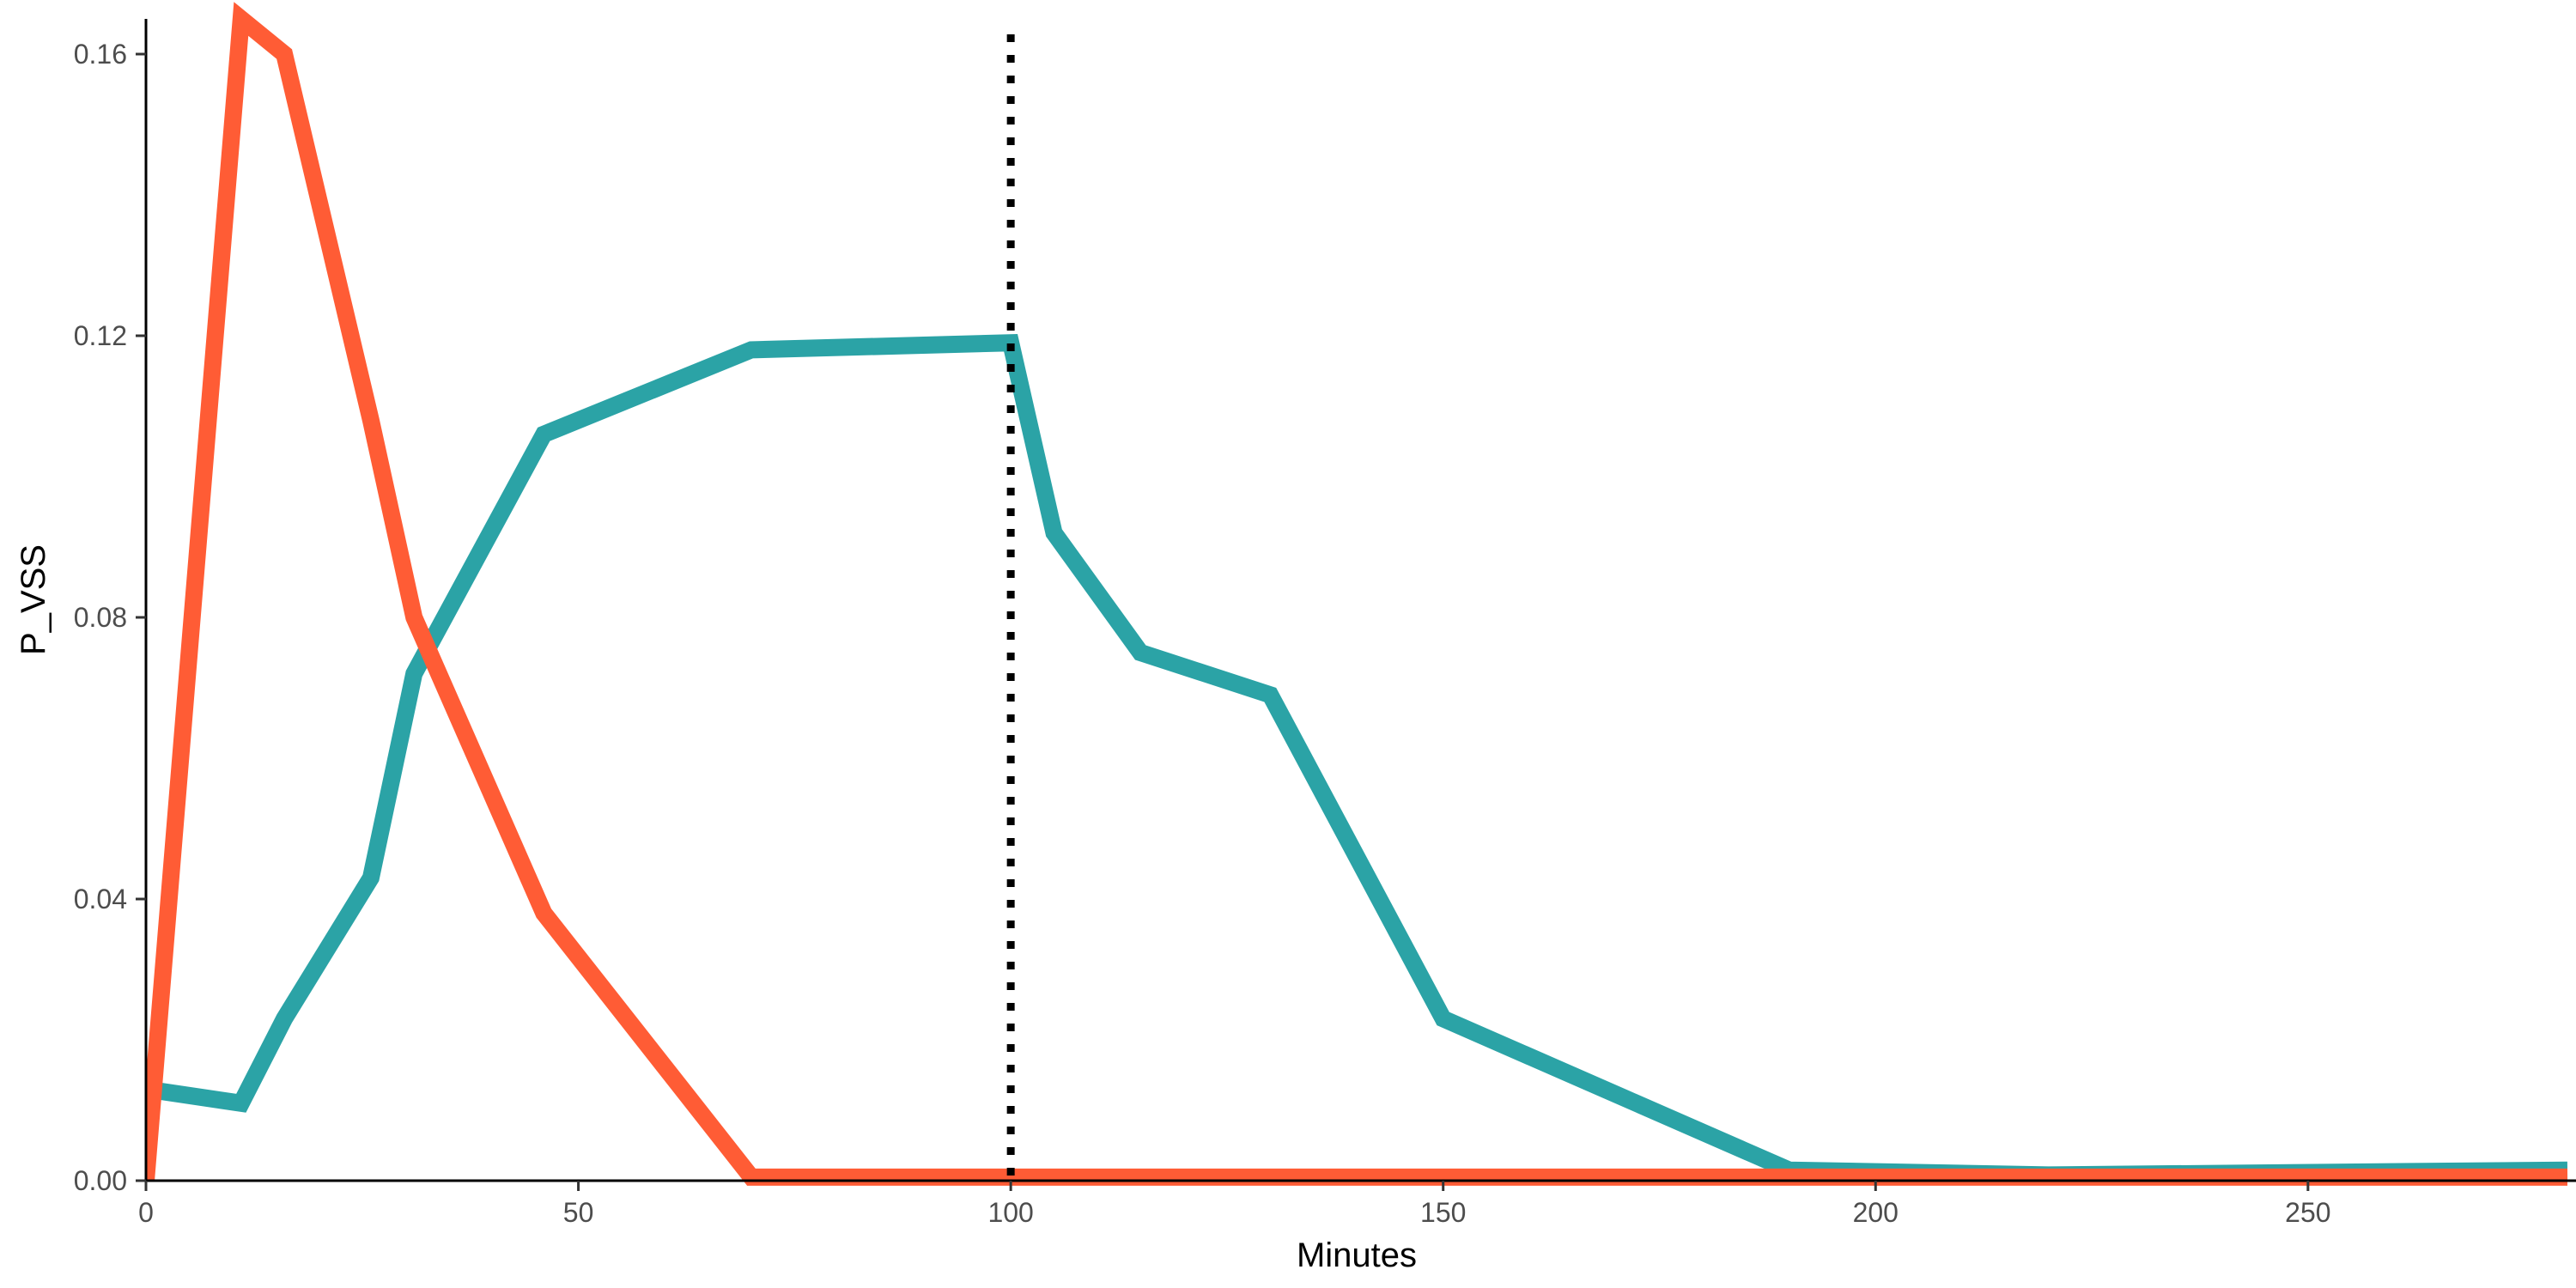  Describe the element at coordinates (101, 899) in the screenshot. I see `y-tick-label: 0.04` at that location.